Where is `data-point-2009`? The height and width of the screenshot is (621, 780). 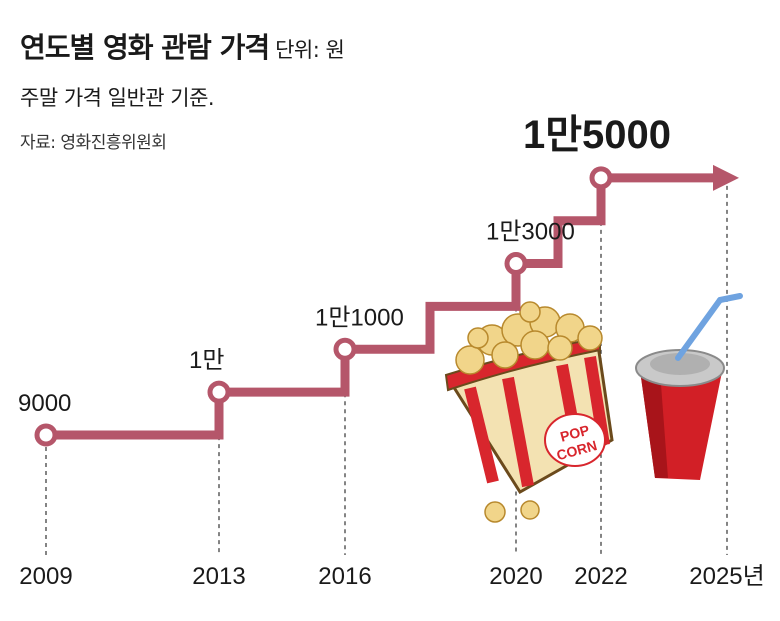
data-point-2009 is located at coordinates (46, 435).